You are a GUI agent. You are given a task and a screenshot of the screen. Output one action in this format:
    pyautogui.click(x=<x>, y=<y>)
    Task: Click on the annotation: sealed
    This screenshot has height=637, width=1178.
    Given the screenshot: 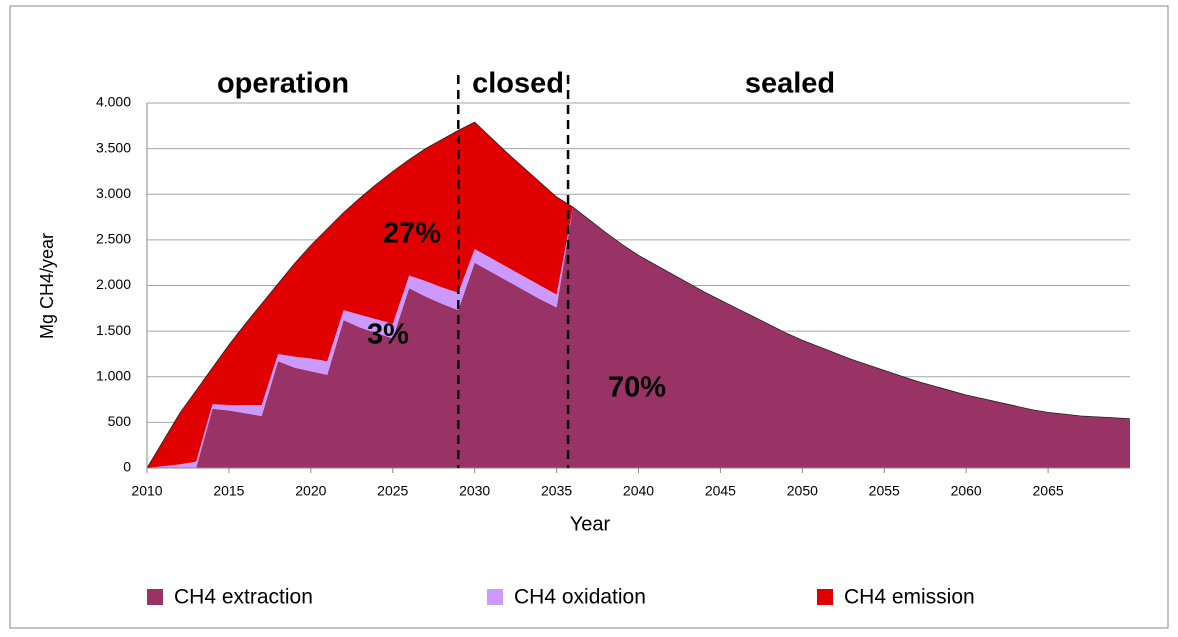 What is the action you would take?
    pyautogui.click(x=790, y=84)
    